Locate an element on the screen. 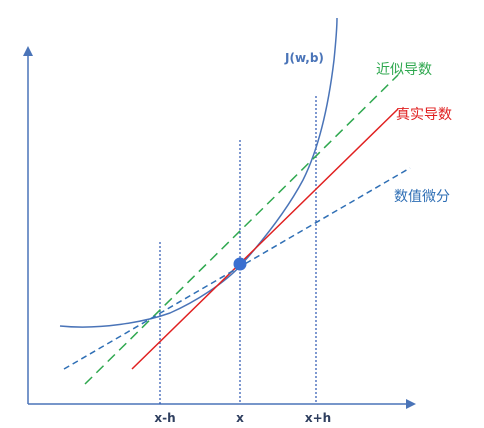 The width and height of the screenshot is (484, 428). tick-label-x: x is located at coordinates (240, 418).